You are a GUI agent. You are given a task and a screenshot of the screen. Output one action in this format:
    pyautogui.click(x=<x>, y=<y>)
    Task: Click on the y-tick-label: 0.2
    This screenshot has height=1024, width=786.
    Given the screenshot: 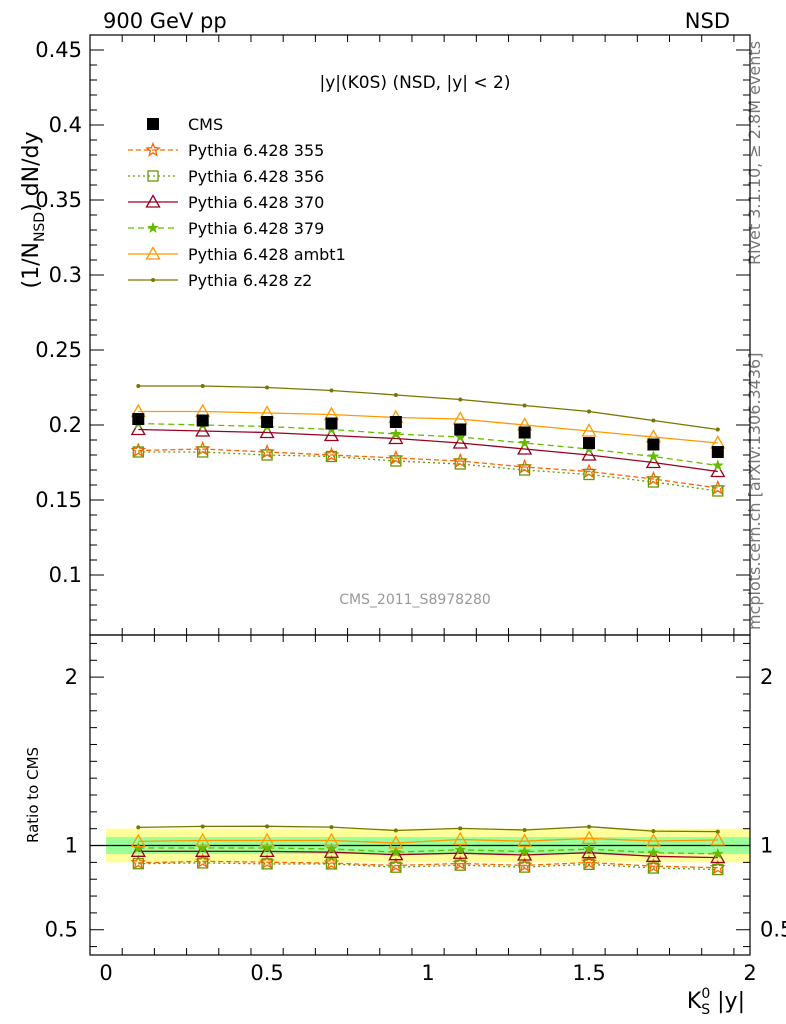 What is the action you would take?
    pyautogui.click(x=65, y=425)
    